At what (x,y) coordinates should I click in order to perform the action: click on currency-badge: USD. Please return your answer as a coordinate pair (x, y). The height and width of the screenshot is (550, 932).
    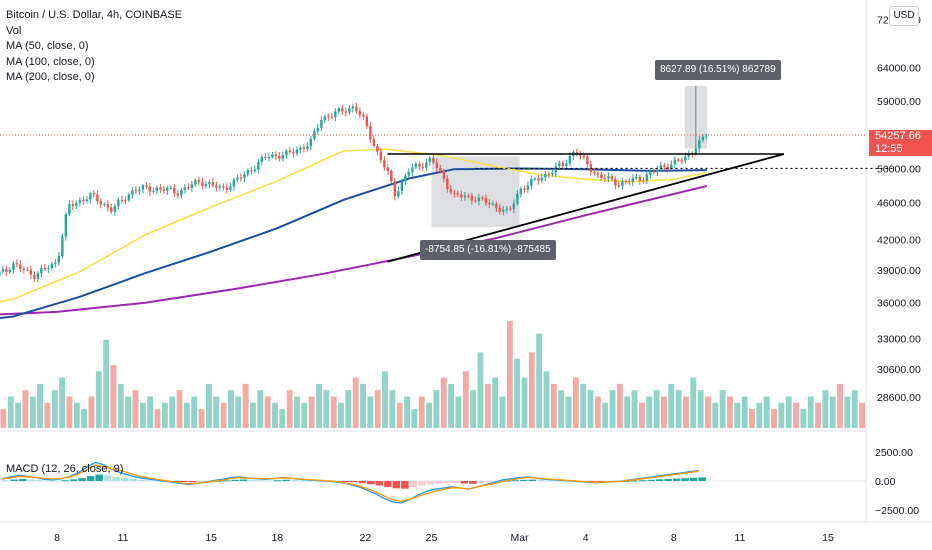
    Looking at the image, I should click on (904, 16).